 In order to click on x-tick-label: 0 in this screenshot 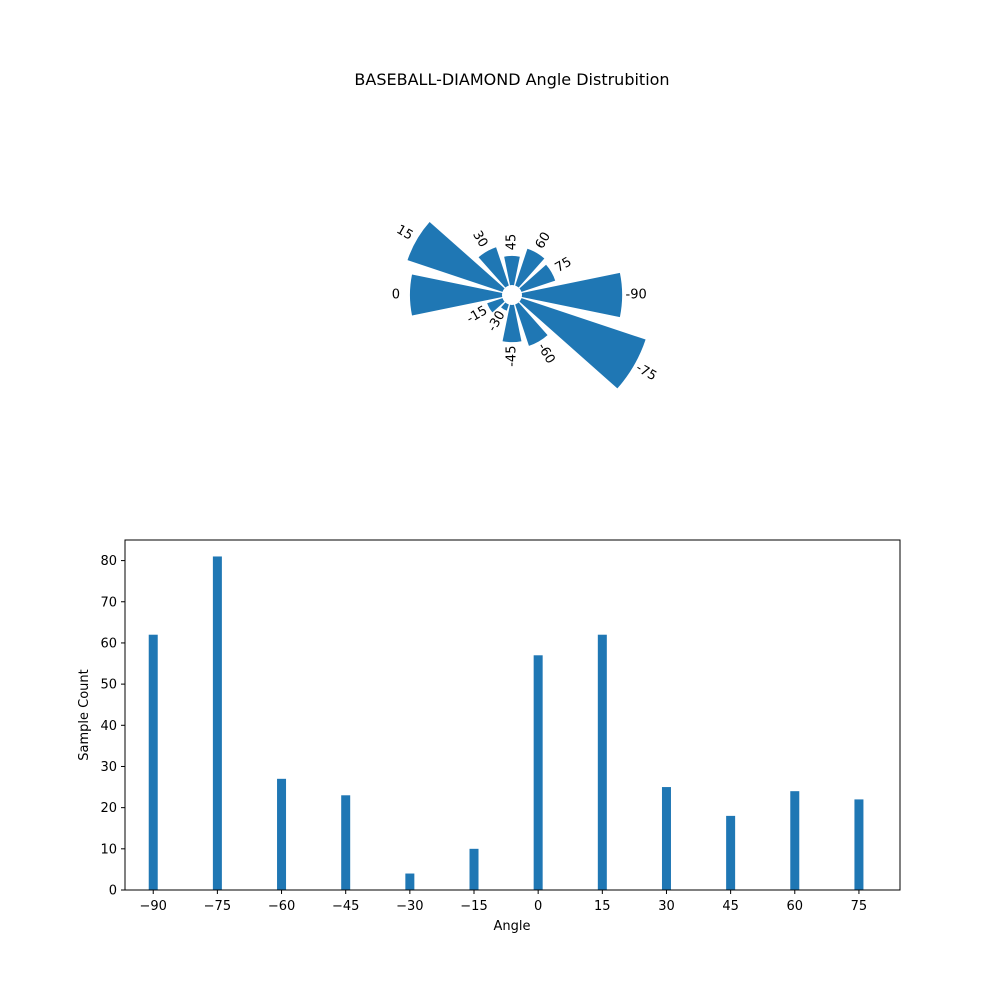, I will do `click(538, 906)`.